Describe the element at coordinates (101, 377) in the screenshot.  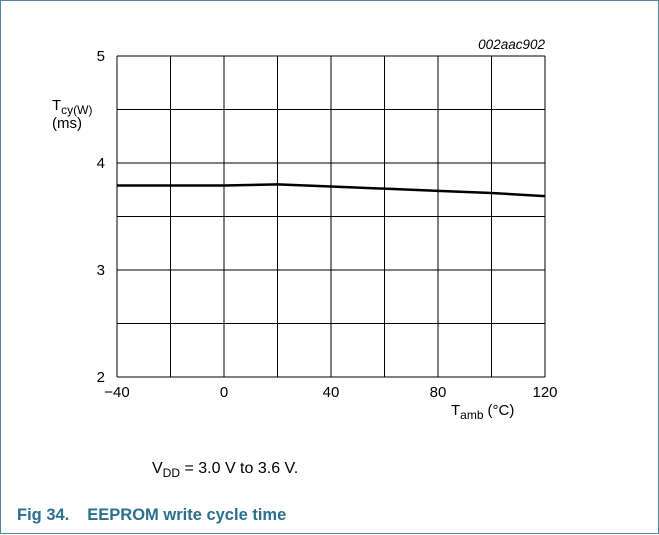
I see `y-tick-label: 2` at that location.